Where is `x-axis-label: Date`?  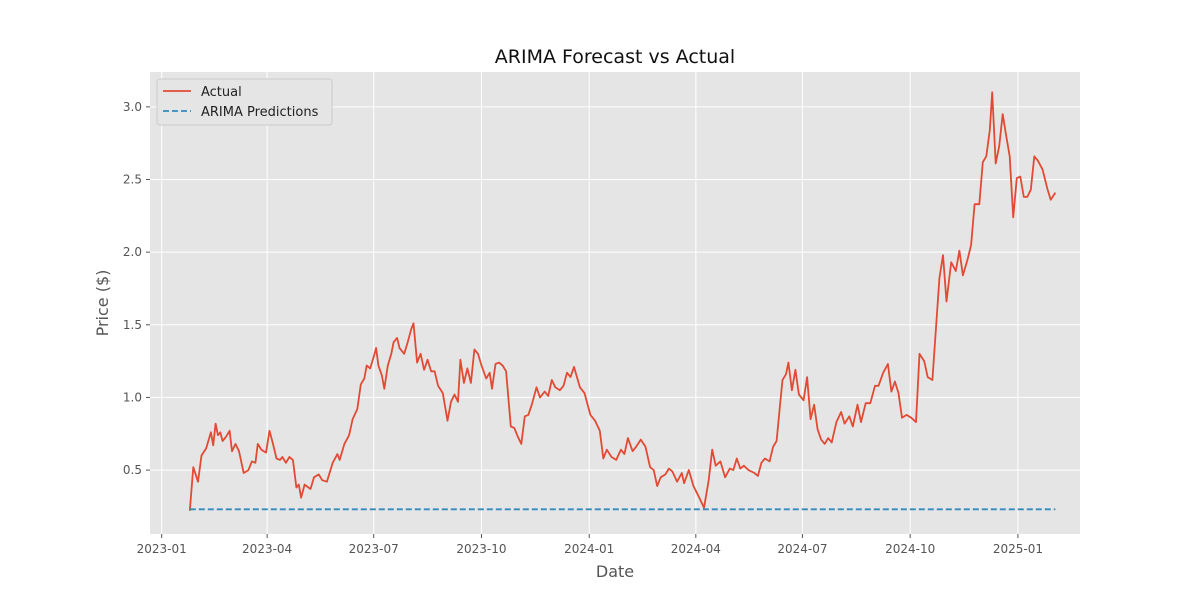
x-axis-label: Date is located at coordinates (615, 571).